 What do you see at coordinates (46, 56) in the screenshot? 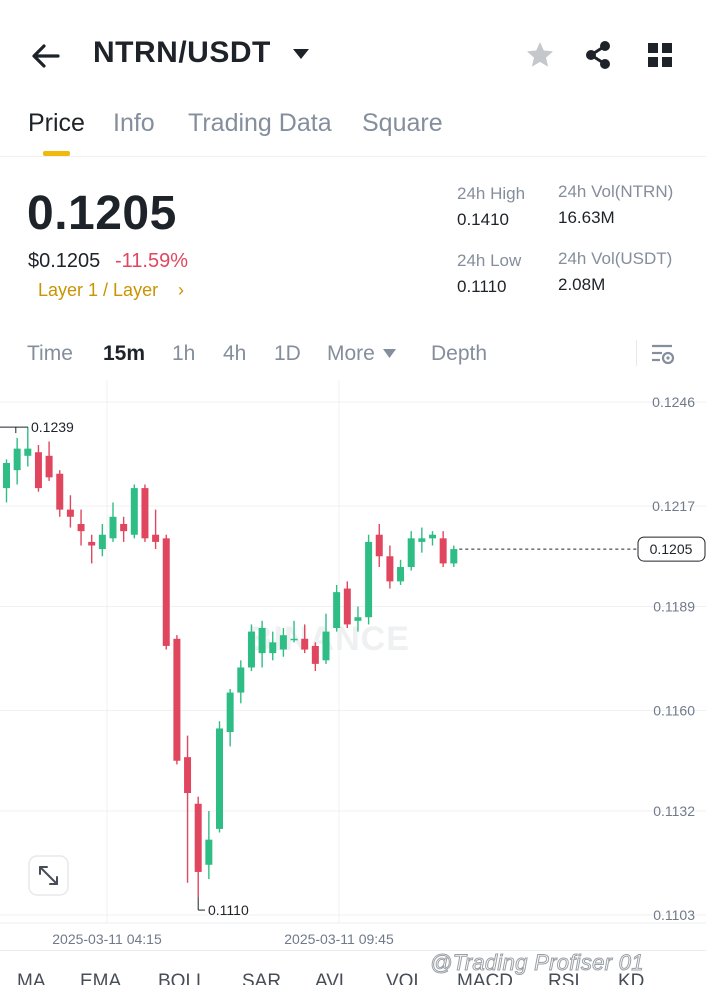
I see `back-arrow-icon` at bounding box center [46, 56].